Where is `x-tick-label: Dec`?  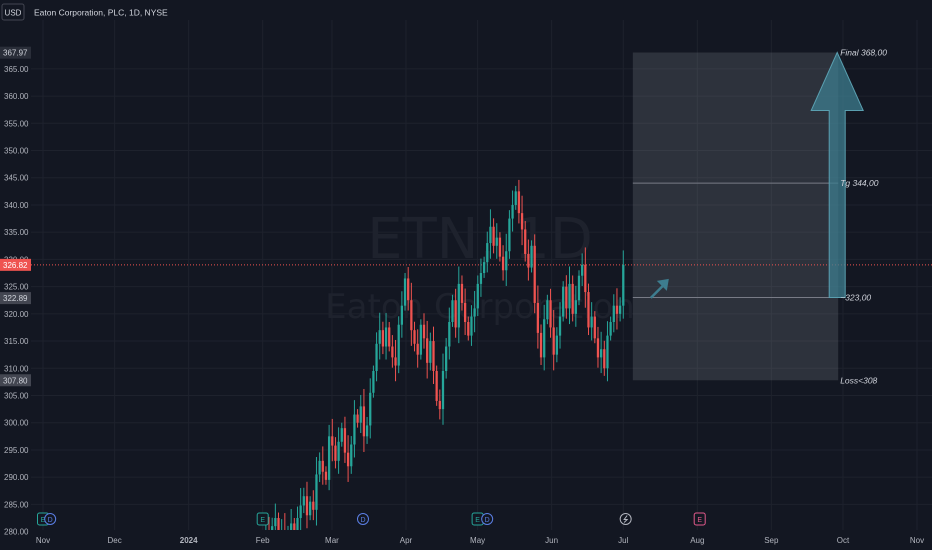
x-tick-label: Dec is located at coordinates (115, 540).